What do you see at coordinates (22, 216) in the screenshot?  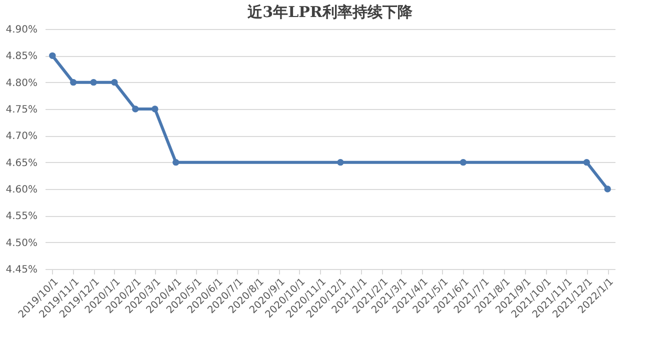 I see `y-tick-label: 4.55%` at bounding box center [22, 216].